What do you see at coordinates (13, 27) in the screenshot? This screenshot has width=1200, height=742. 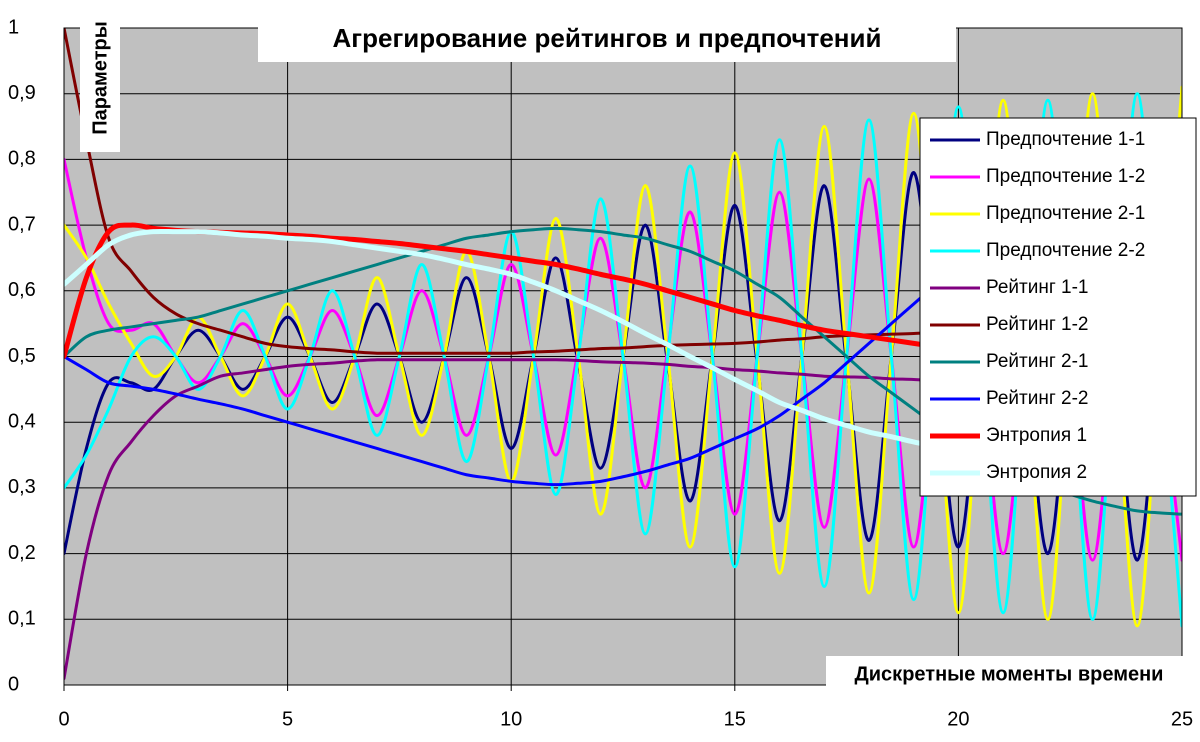 I see `y-tick-label: 1` at bounding box center [13, 27].